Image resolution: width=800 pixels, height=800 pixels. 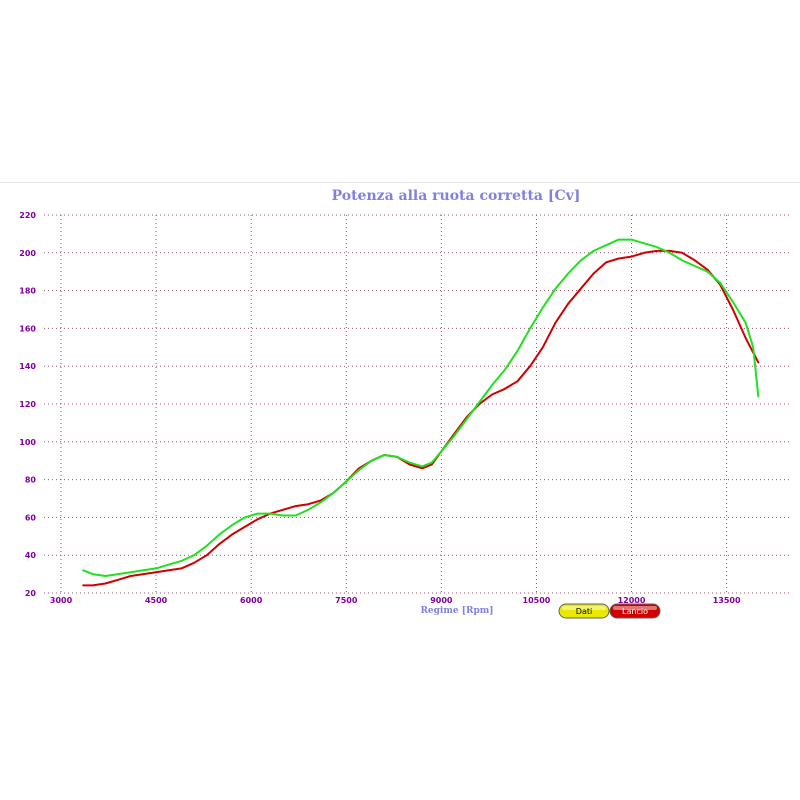 What do you see at coordinates (31, 593) in the screenshot?
I see `y-tick-label: 20` at bounding box center [31, 593].